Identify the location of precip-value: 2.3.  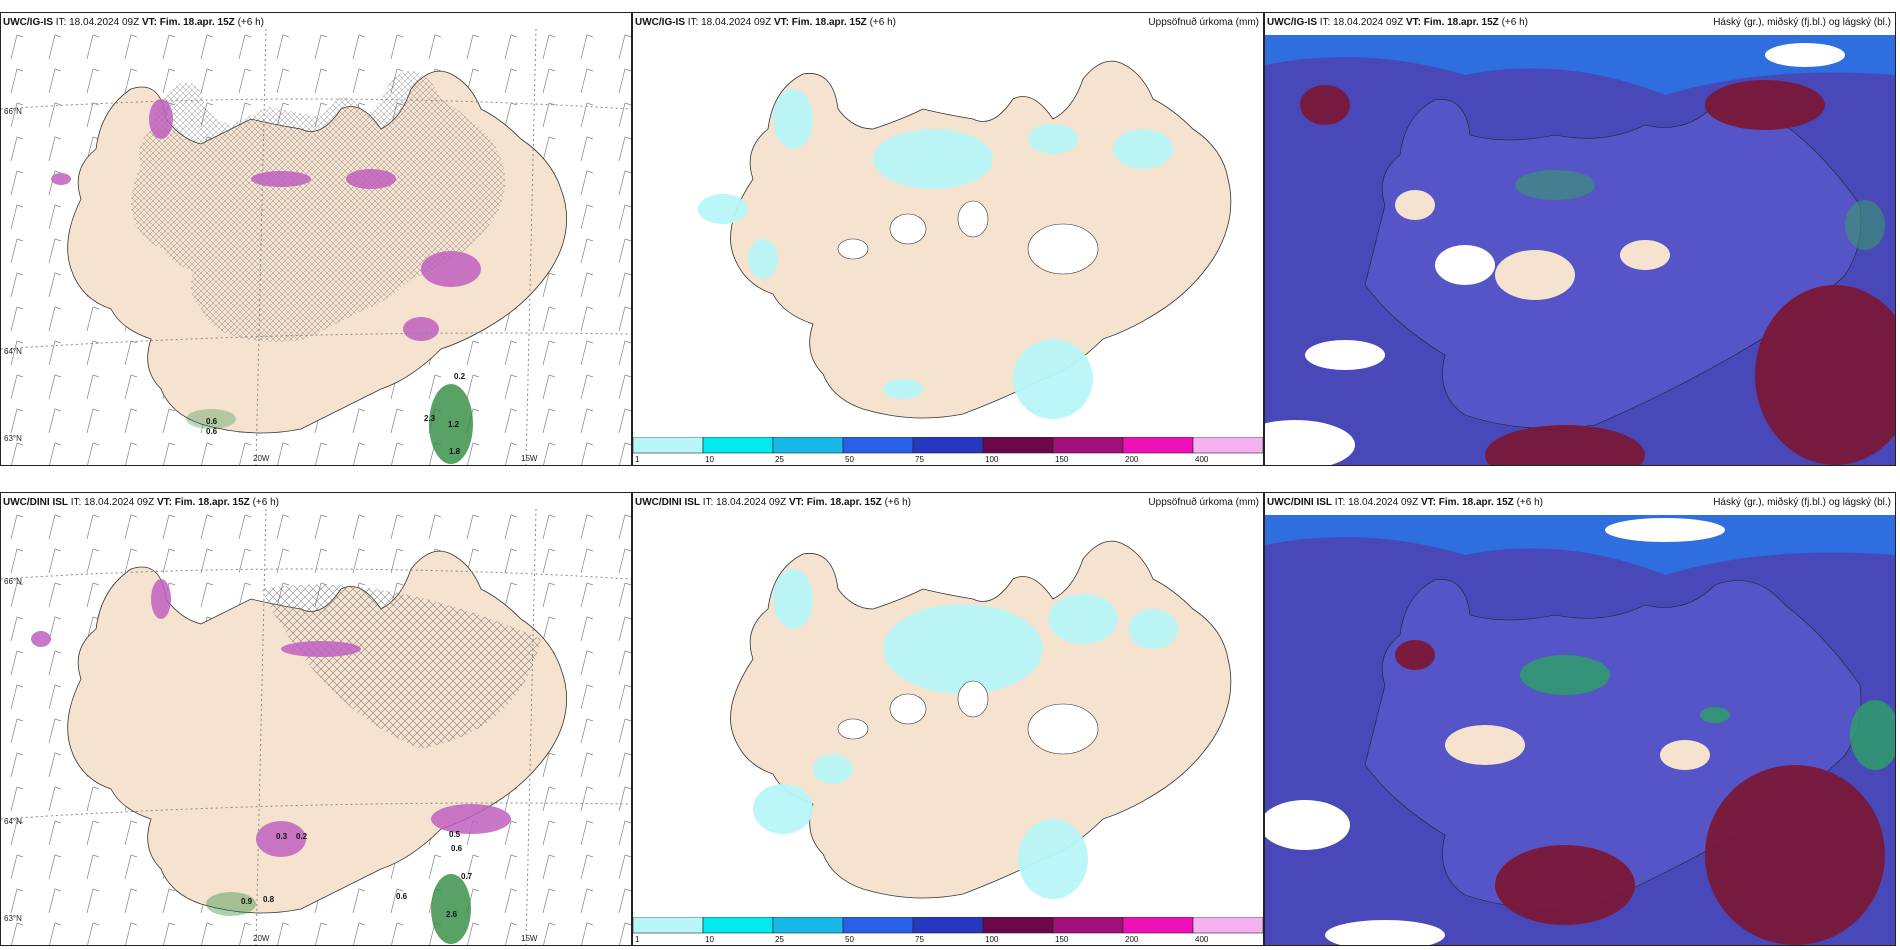
(430, 418).